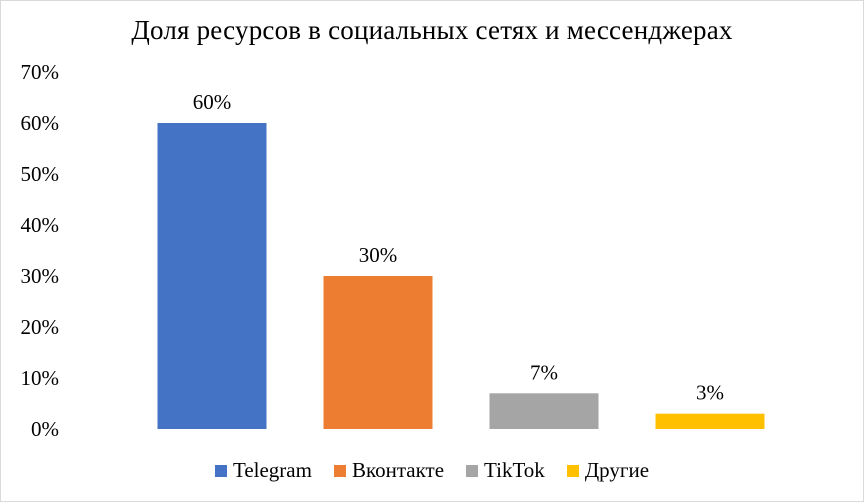 Image resolution: width=864 pixels, height=502 pixels. Describe the element at coordinates (398, 470) in the screenshot. I see `legend-label: Вконтакте` at that location.